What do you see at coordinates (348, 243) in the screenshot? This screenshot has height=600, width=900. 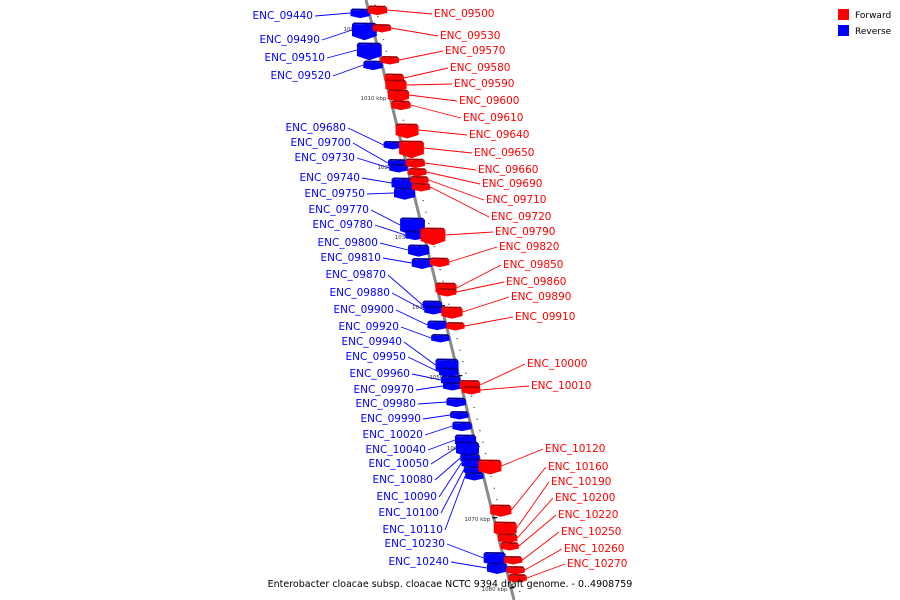 I see `gene-label: ENC_09800` at bounding box center [348, 243].